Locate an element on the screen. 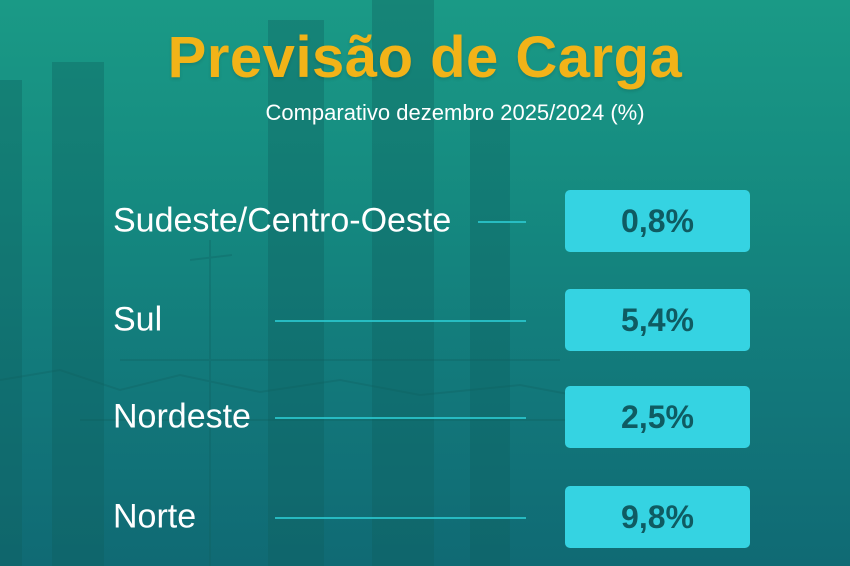  region-label: Sudeste/Centro-Oeste is located at coordinates (282, 220).